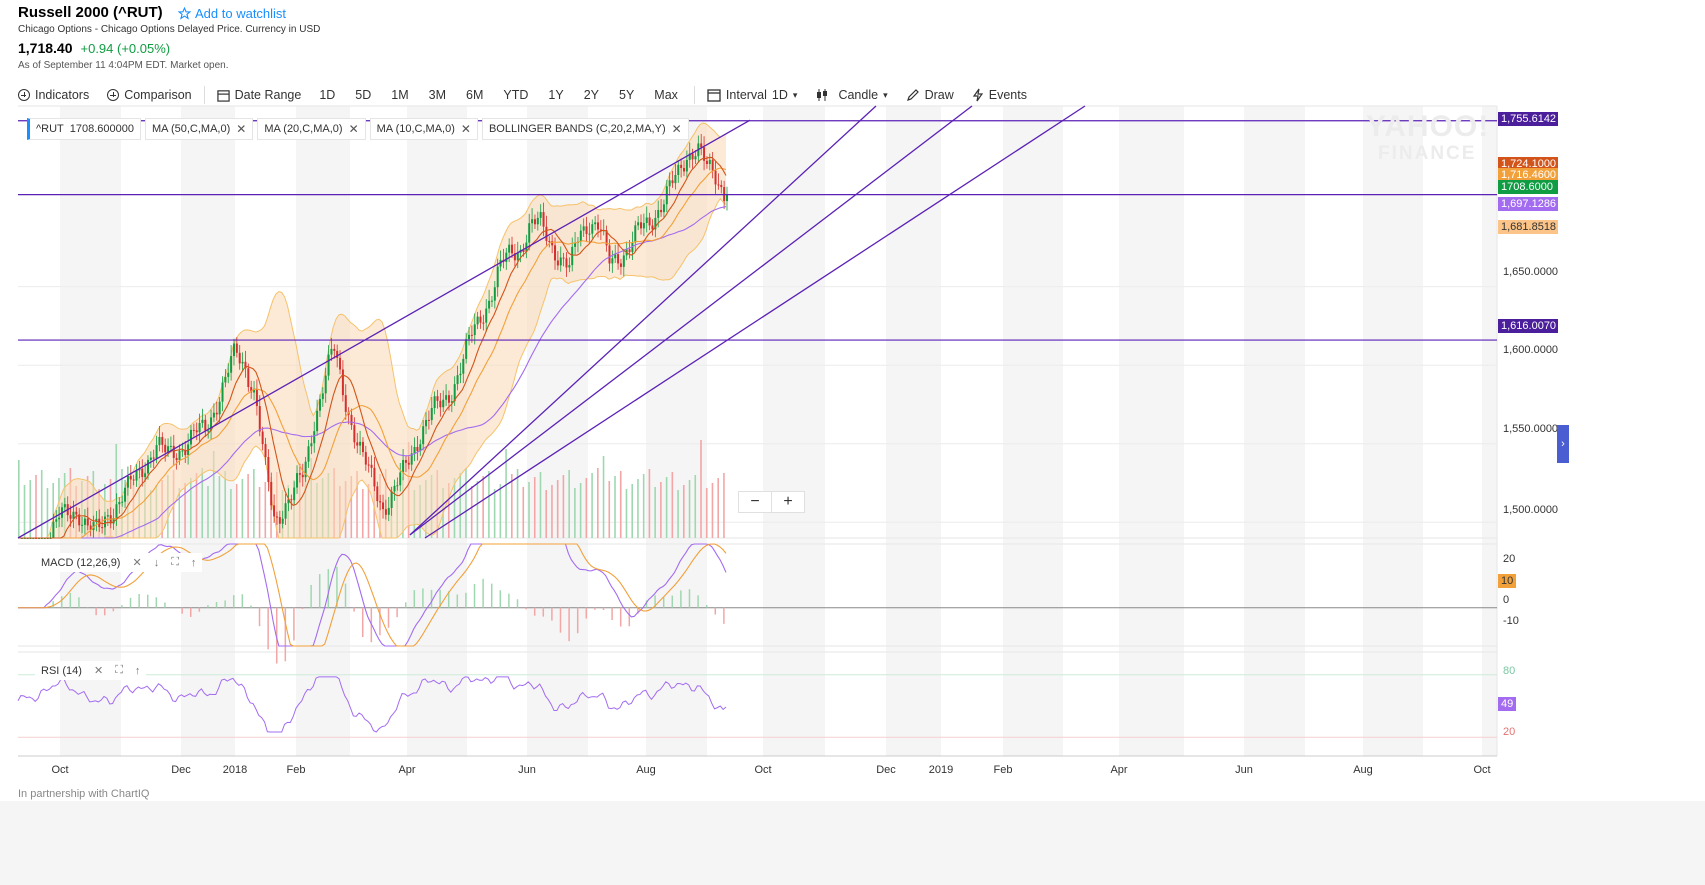 The height and width of the screenshot is (885, 1705). What do you see at coordinates (81, 562) in the screenshot?
I see `macd-label: MACD (12,26,9)` at bounding box center [81, 562].